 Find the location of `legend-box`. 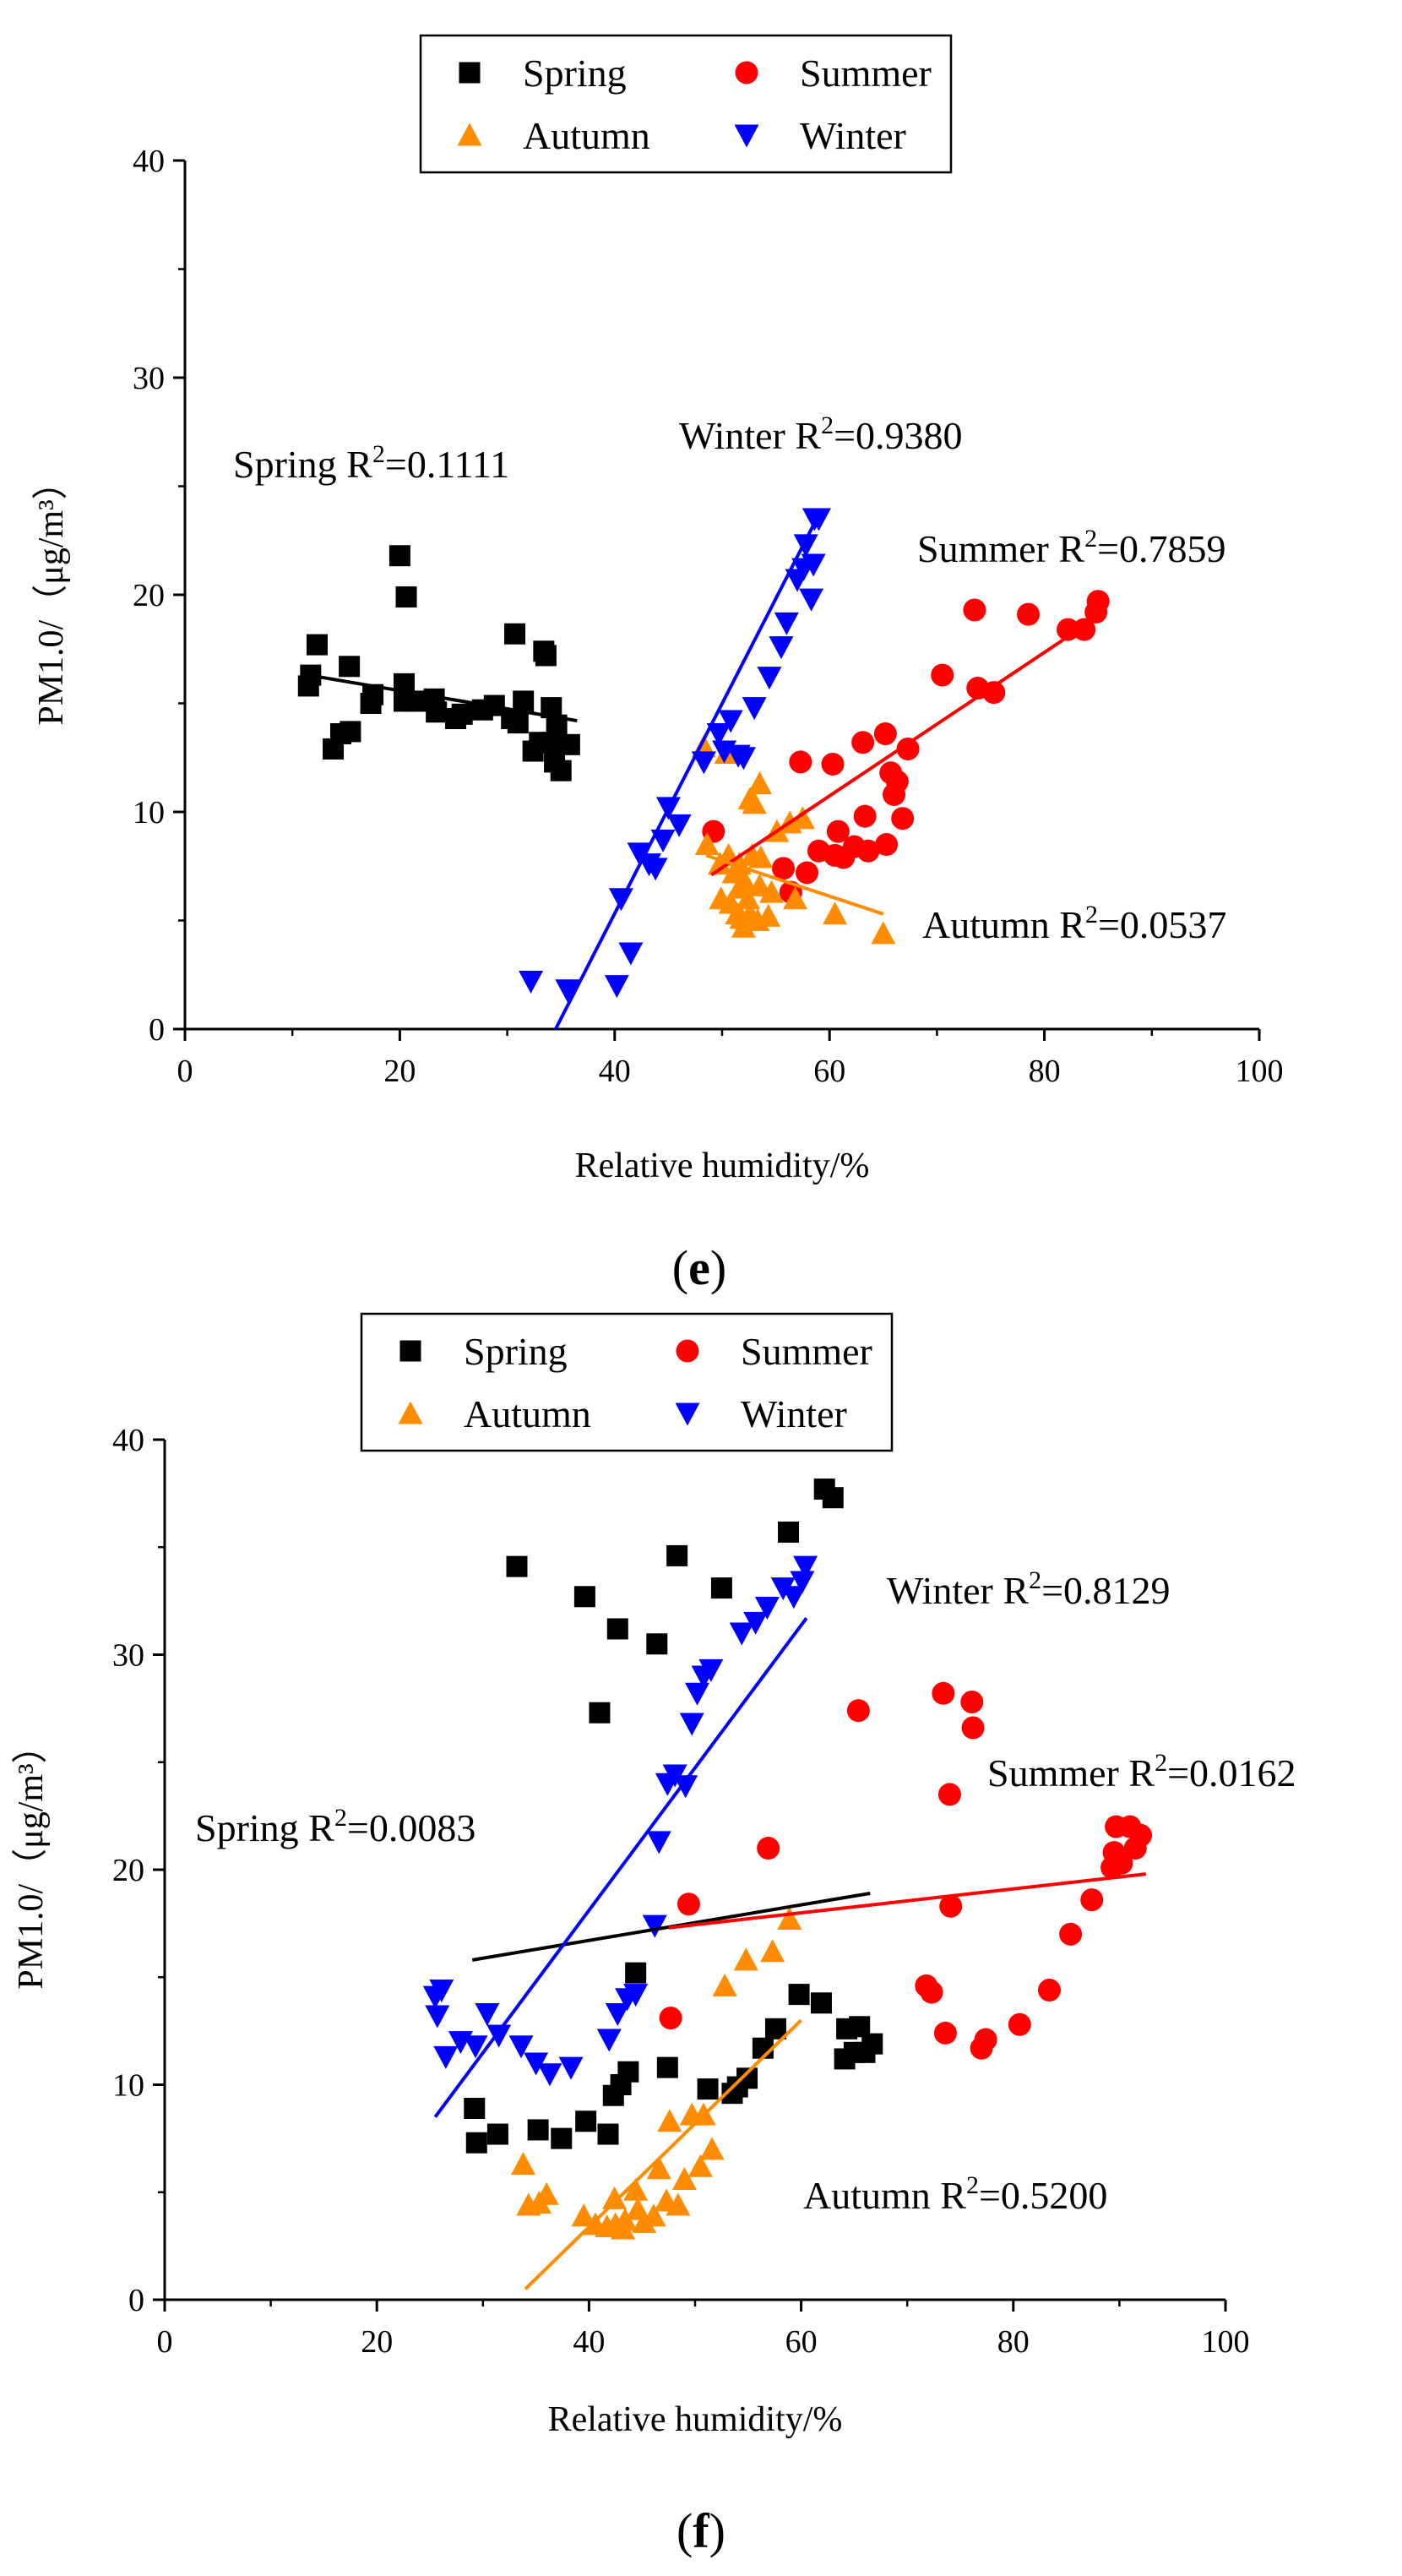

legend-box is located at coordinates (627, 1382).